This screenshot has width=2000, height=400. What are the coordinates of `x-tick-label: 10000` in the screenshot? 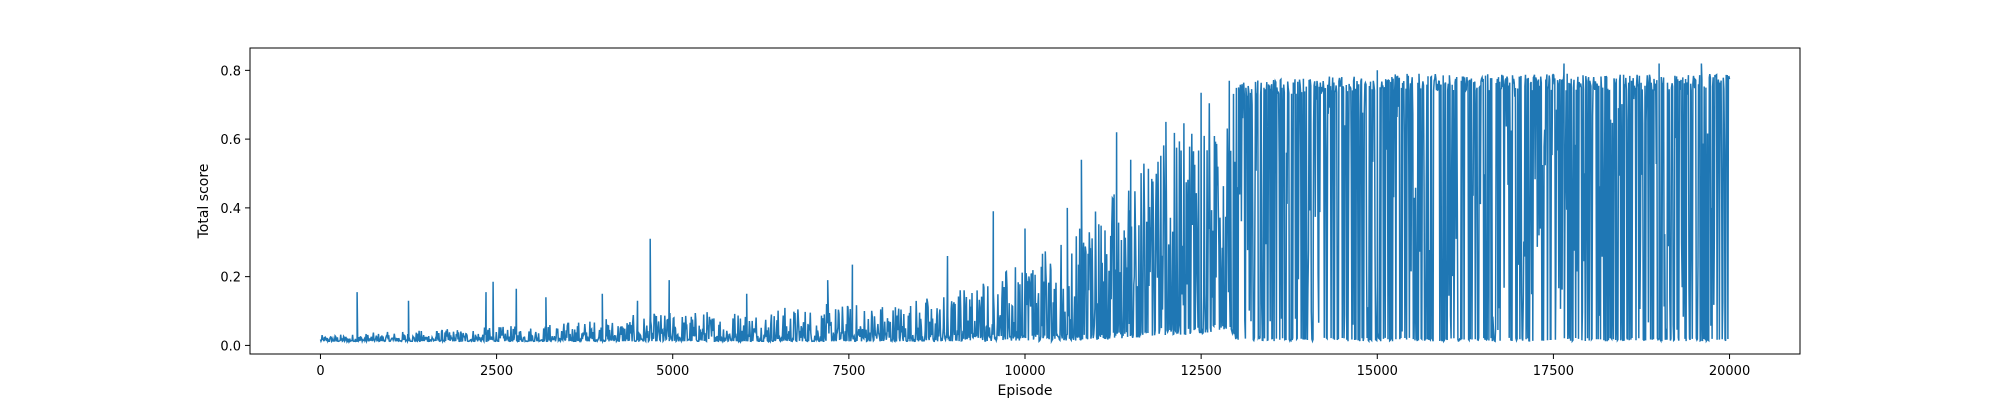 It's located at (1024, 371).